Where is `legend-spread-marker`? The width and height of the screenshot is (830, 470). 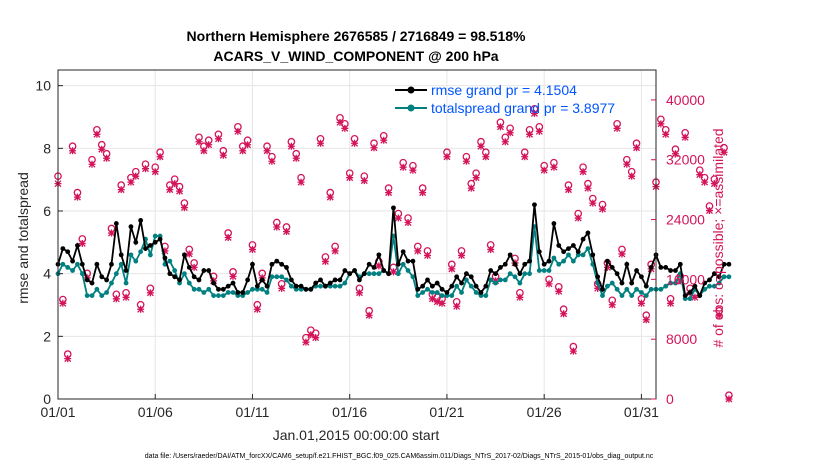
legend-spread-marker is located at coordinates (411, 108).